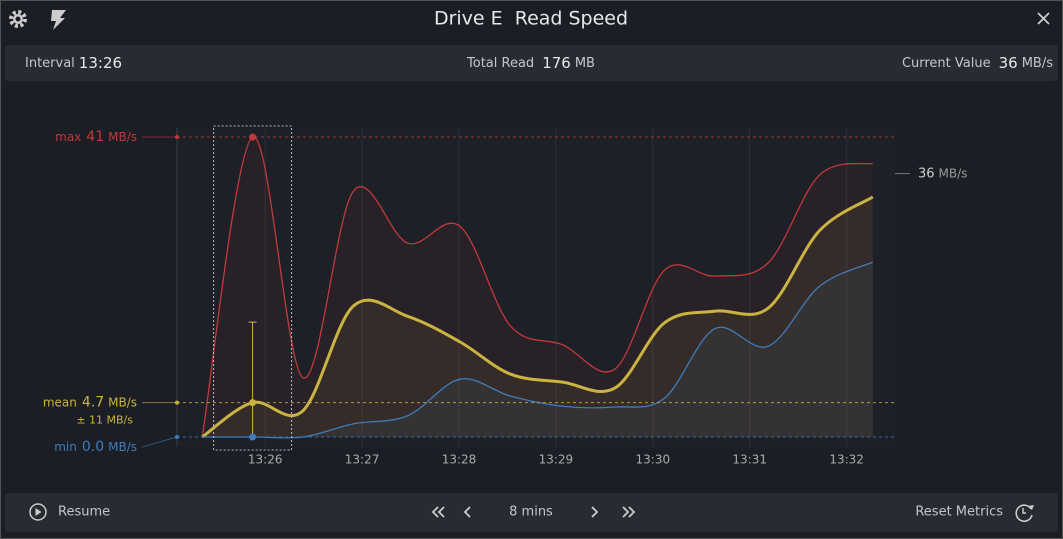  Describe the element at coordinates (60, 402) in the screenshot. I see `mean-name: mean` at that location.